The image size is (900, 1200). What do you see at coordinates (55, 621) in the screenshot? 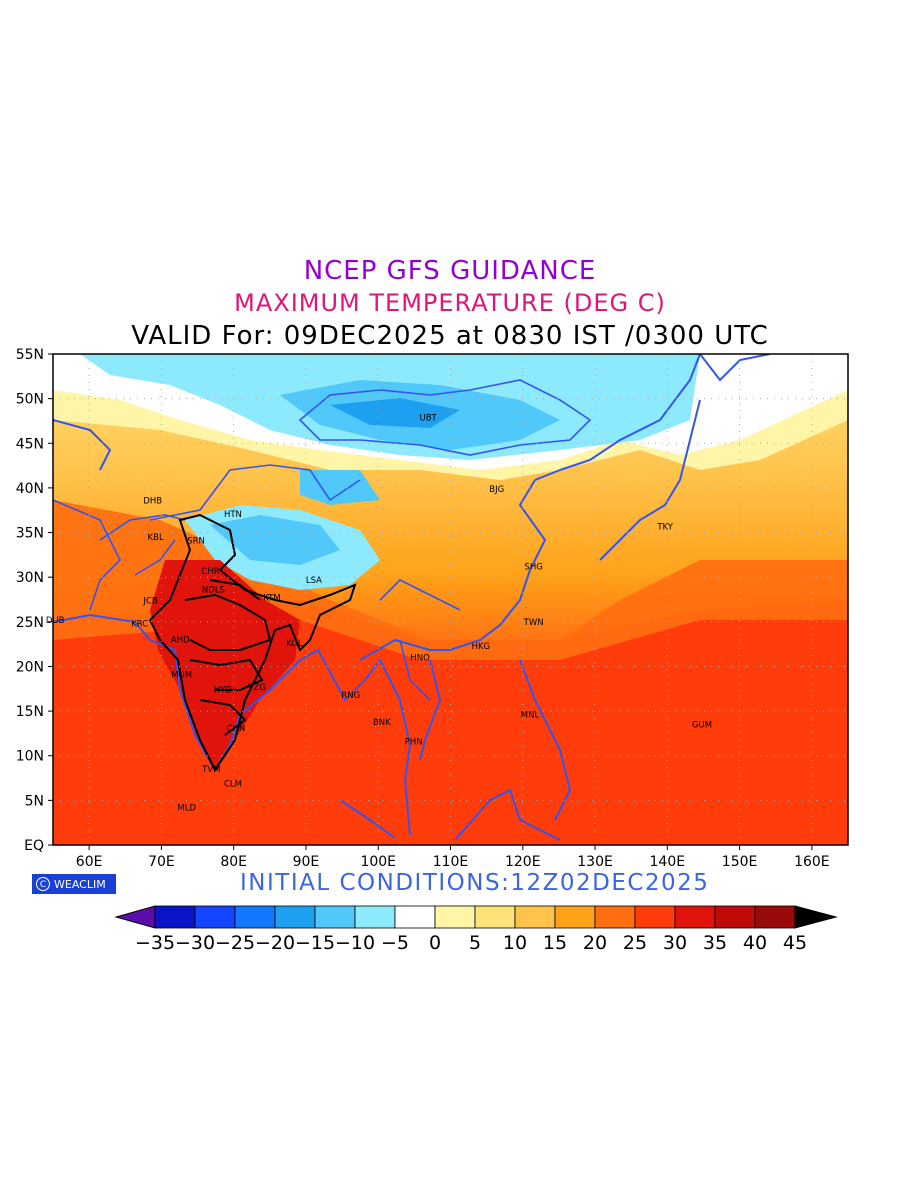
I see `city-label: DUB` at bounding box center [55, 621].